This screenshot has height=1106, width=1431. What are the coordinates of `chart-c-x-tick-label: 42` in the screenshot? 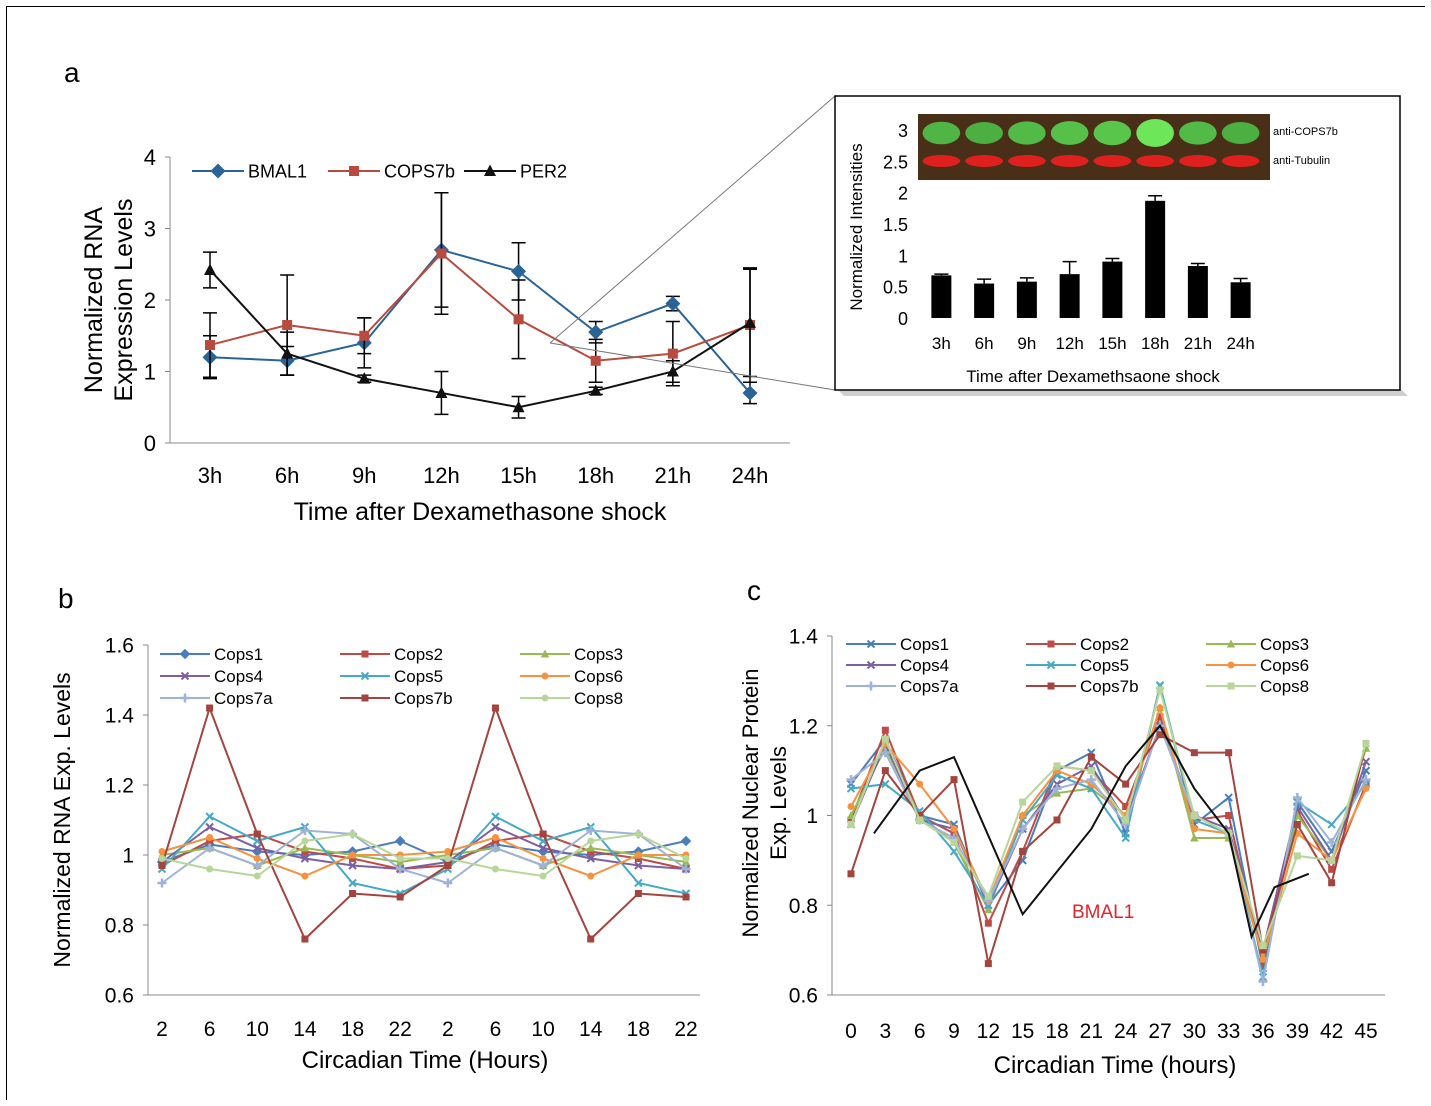 It's located at (1331, 1031).